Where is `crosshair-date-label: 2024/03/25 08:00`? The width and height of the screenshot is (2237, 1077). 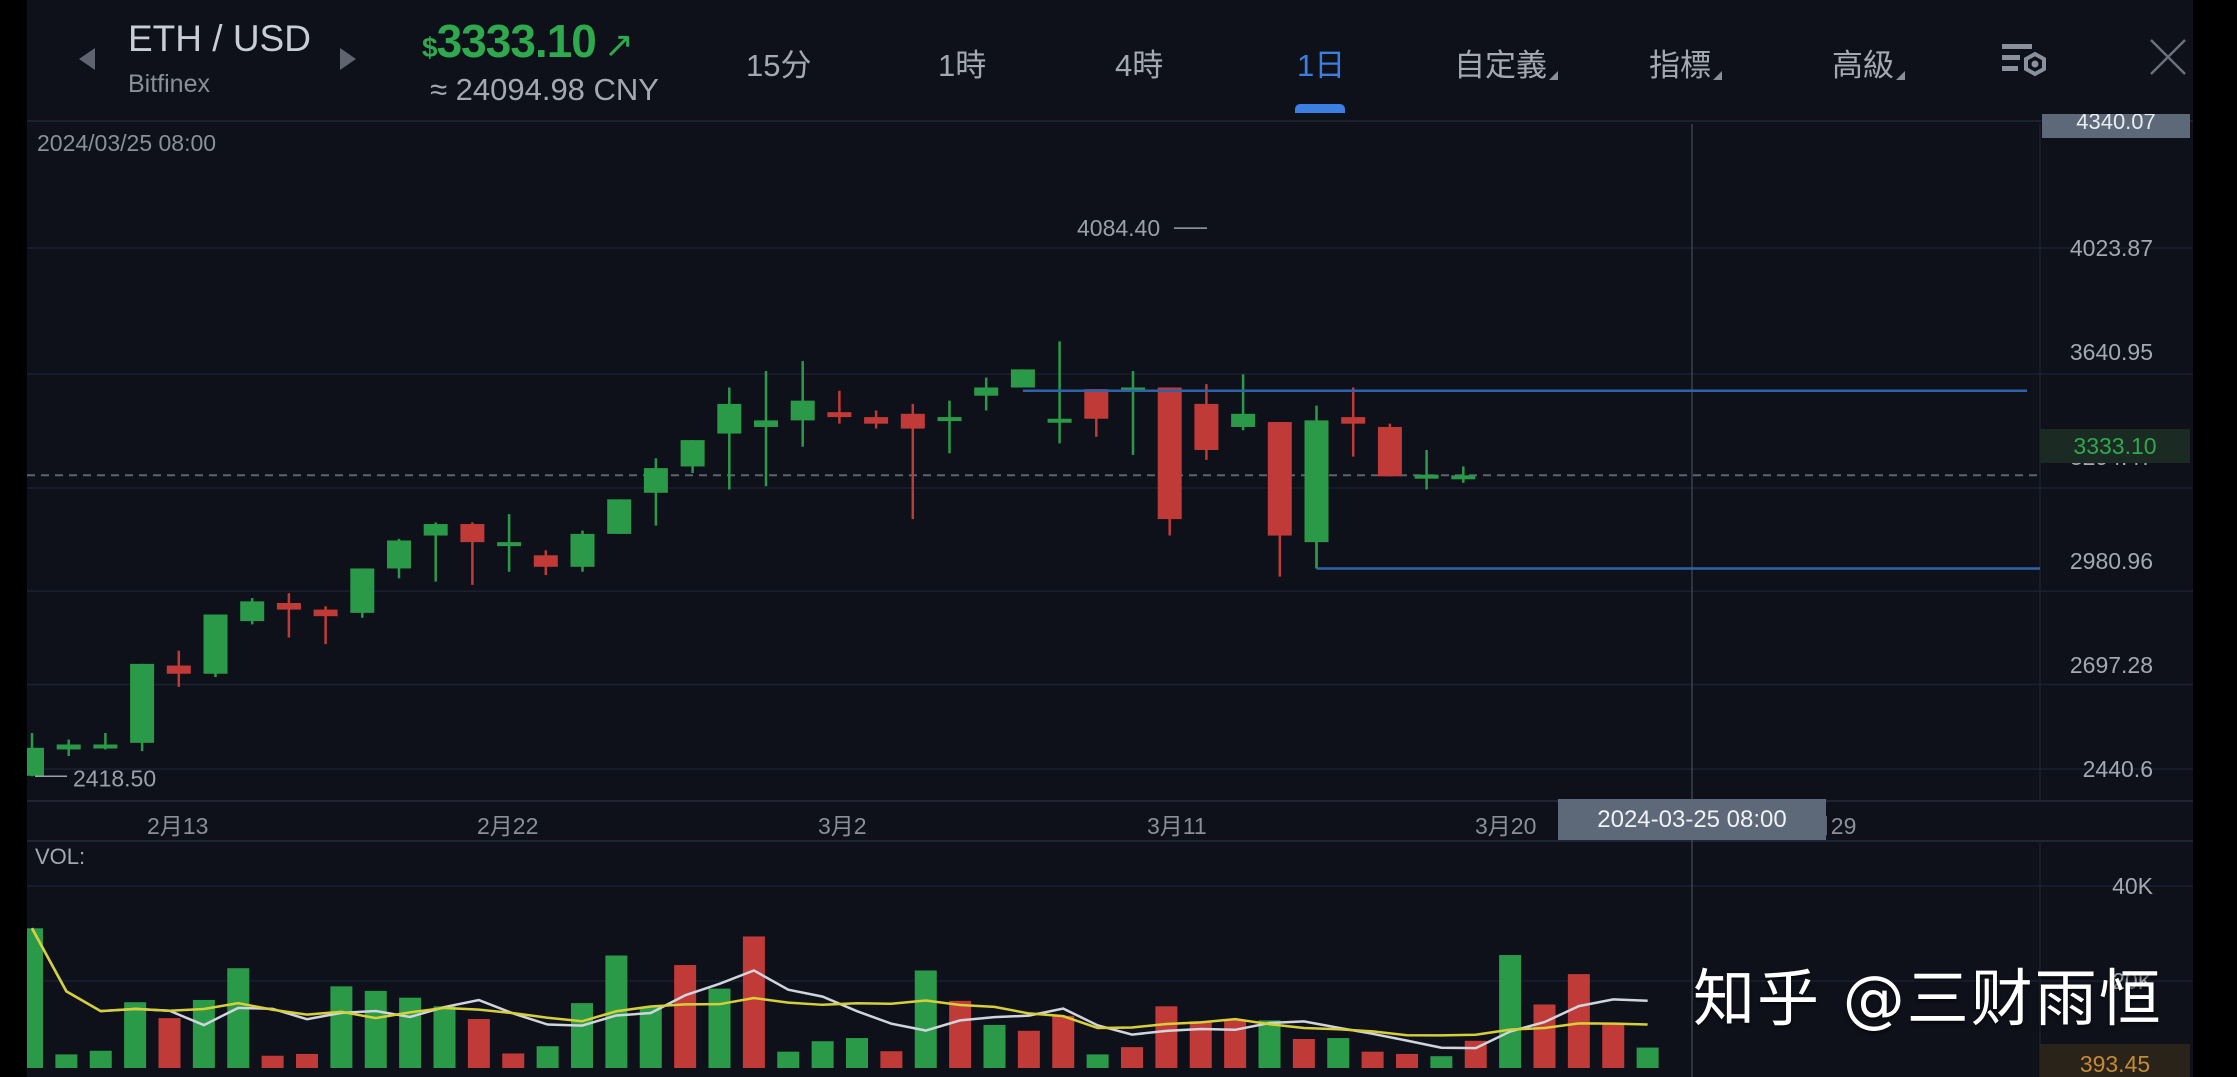
crosshair-date-label: 2024/03/25 08:00 is located at coordinates (127, 143).